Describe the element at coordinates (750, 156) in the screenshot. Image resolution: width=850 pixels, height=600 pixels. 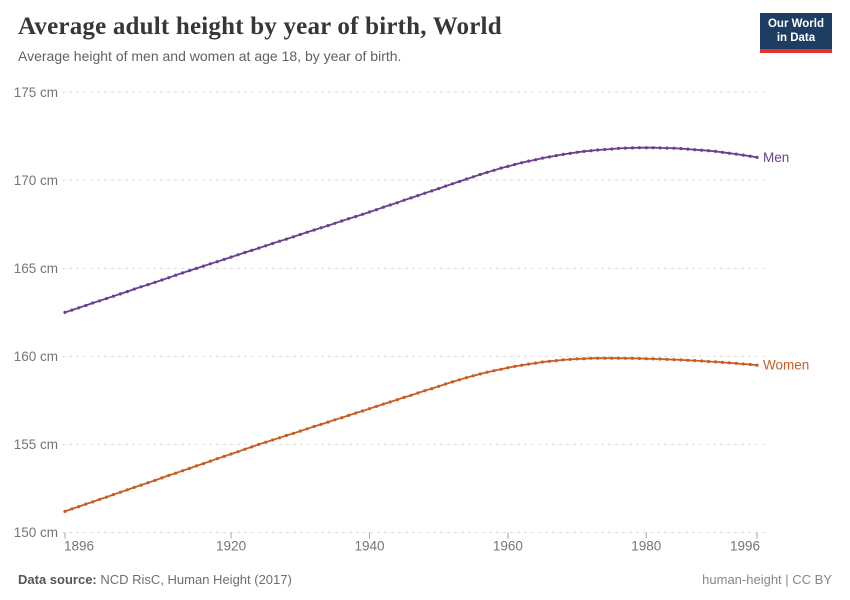
I see `men-point-1995` at that location.